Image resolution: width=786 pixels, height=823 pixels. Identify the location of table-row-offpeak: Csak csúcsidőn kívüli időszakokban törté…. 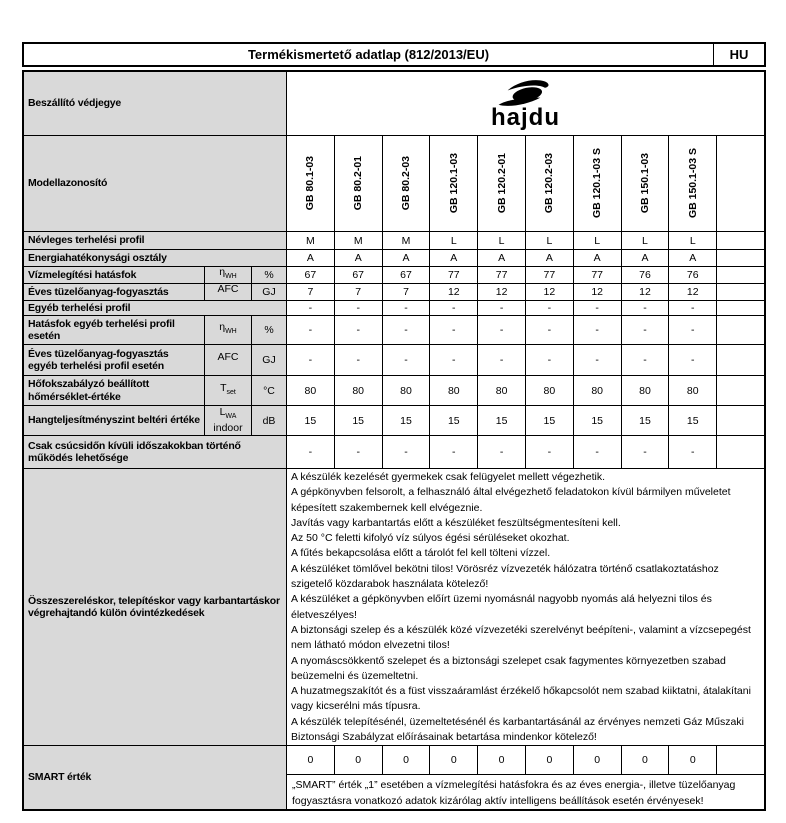
(394, 452).